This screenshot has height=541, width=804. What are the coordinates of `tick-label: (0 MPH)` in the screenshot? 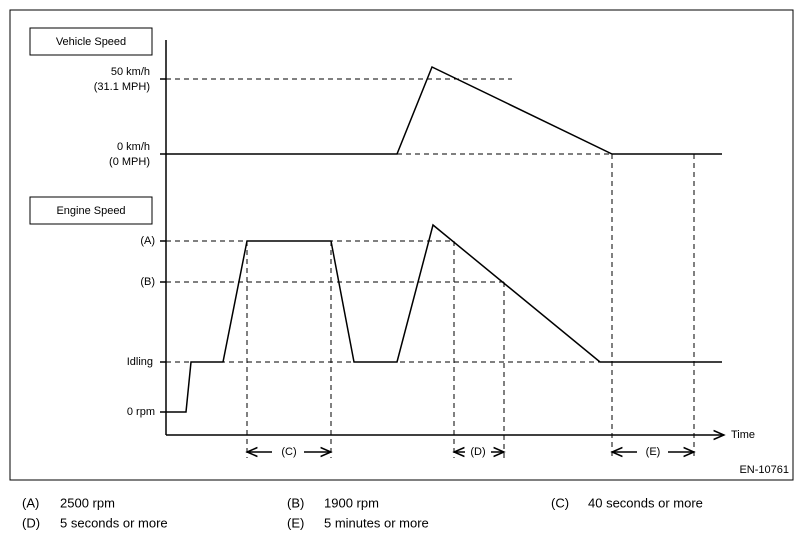 It's located at (129, 162).